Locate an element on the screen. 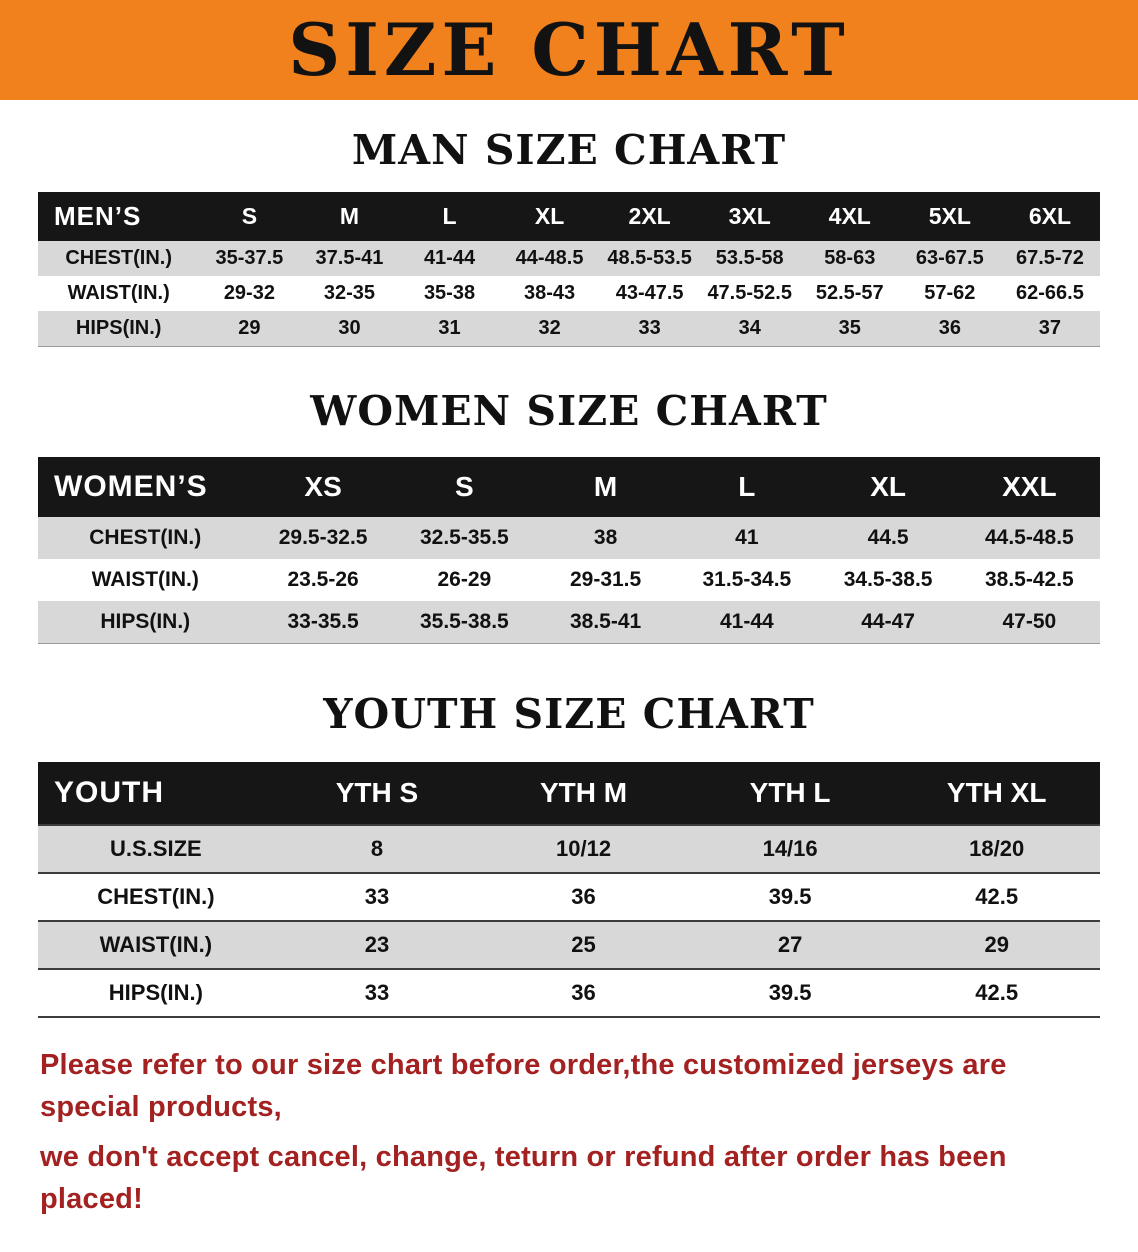  row-label-cell: HIPS(IN.) is located at coordinates (155, 992).